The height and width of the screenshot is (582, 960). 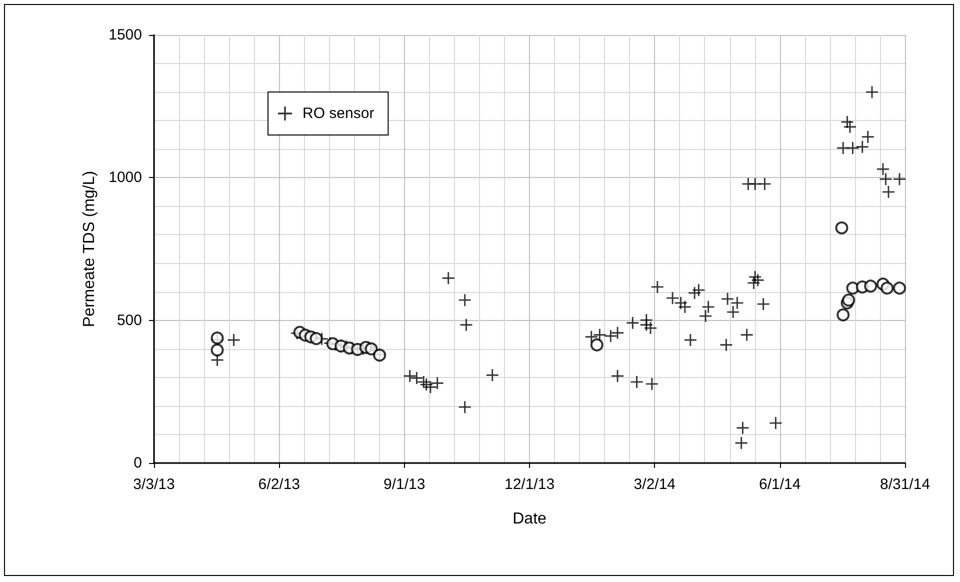 I want to click on x-axis-title: Date, so click(x=529, y=519).